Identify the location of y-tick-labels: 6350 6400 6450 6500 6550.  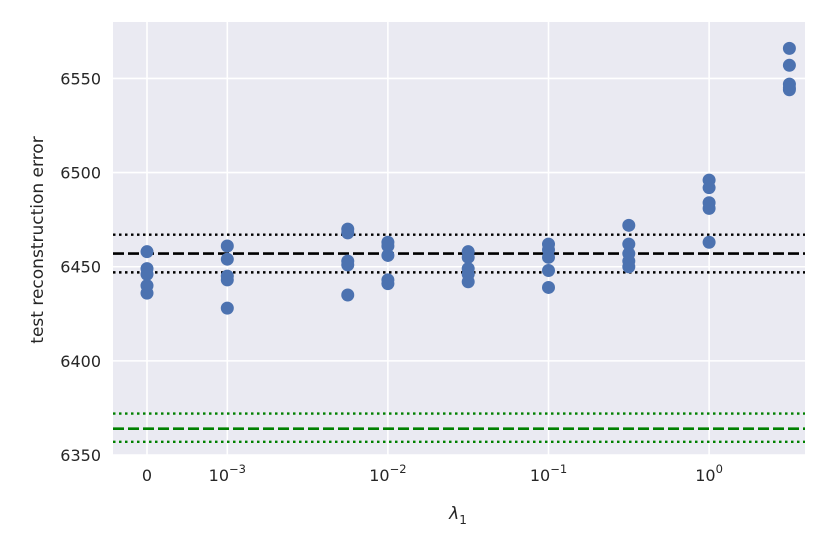
(80, 267).